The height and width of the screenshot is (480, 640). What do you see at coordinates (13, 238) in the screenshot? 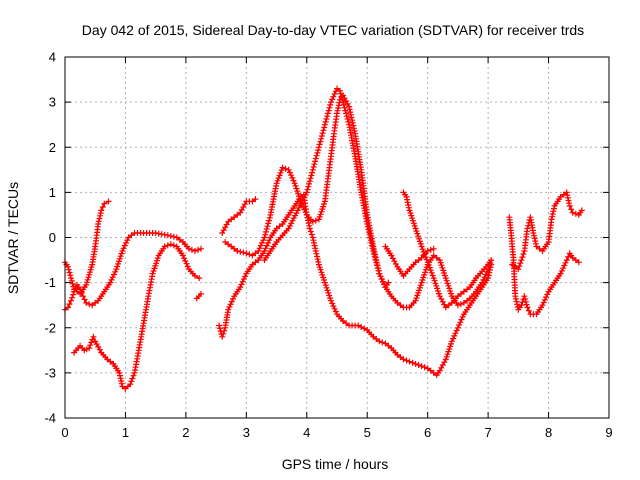
I see `y-axis-label: SDTVAR / TECUs` at bounding box center [13, 238].